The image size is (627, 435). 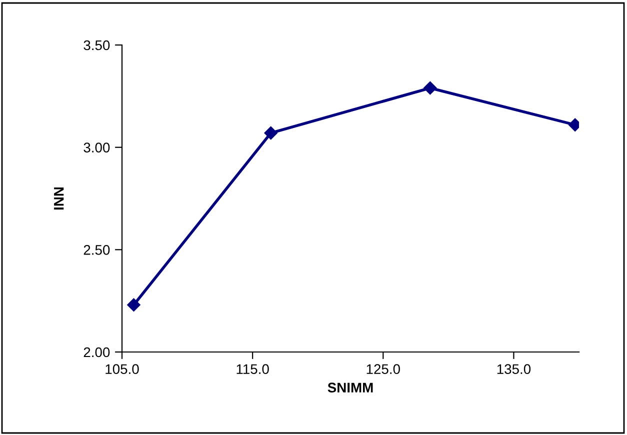 I want to click on y-axis-title: INN, so click(x=59, y=198).